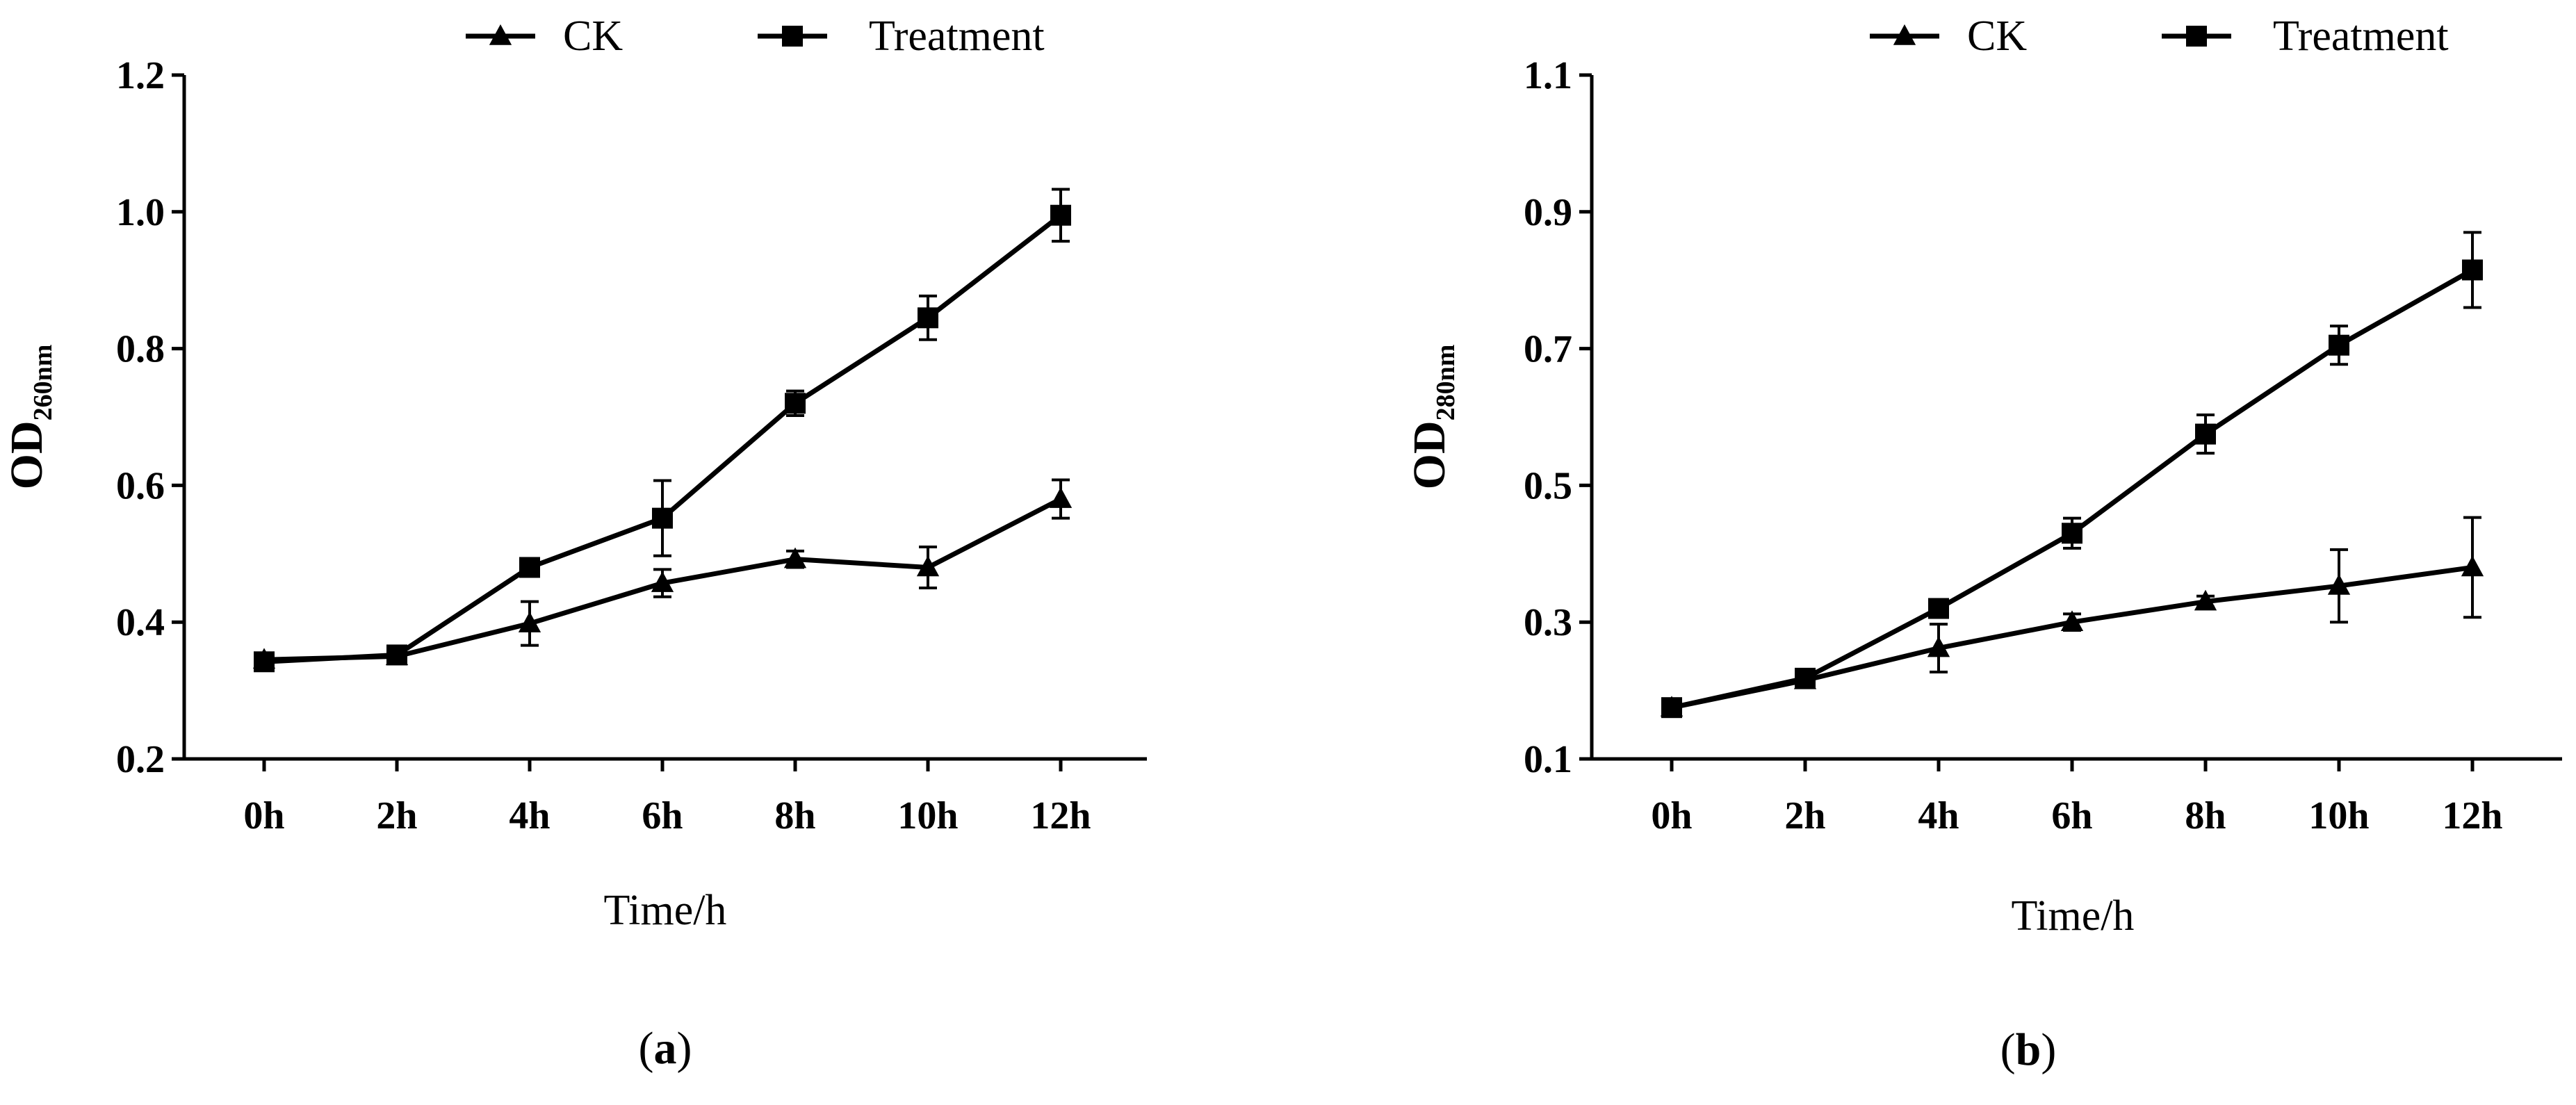  Describe the element at coordinates (140, 349) in the screenshot. I see `y-tick-label: 0.8` at that location.